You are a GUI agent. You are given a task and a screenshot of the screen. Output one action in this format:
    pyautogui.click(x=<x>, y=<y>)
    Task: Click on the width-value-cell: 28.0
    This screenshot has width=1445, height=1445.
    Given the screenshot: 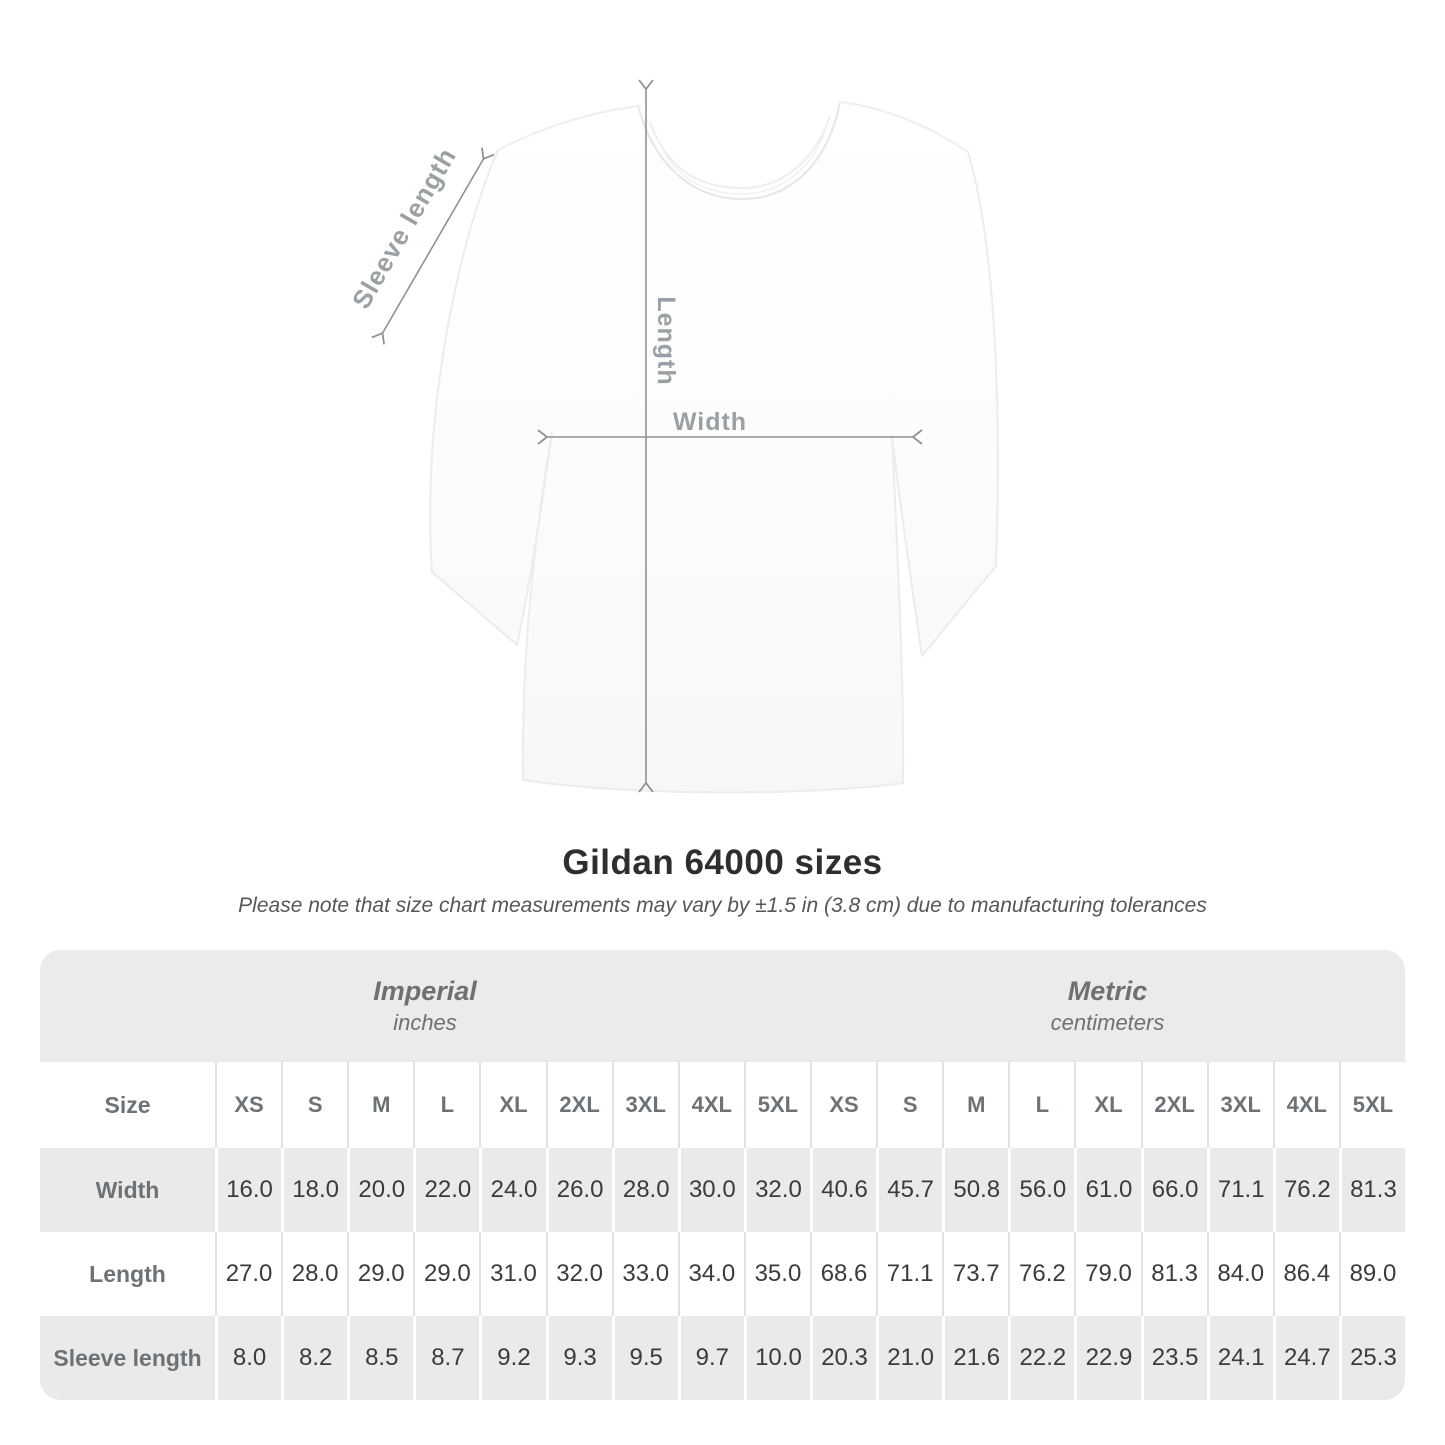 What is the action you would take?
    pyautogui.click(x=644, y=1190)
    